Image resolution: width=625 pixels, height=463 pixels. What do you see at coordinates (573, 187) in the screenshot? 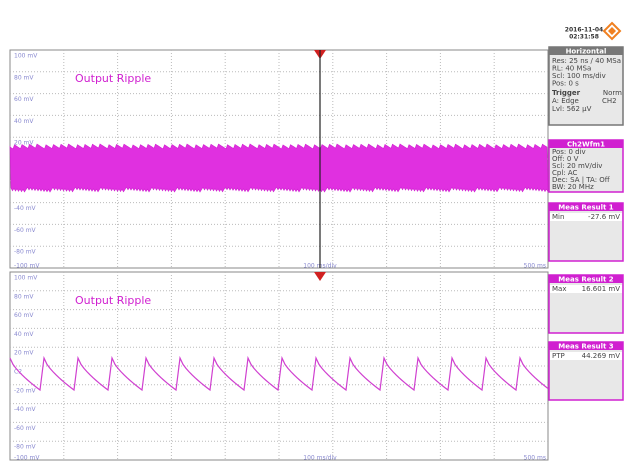
I see `setting: BW: 20 MHz` at bounding box center [573, 187].